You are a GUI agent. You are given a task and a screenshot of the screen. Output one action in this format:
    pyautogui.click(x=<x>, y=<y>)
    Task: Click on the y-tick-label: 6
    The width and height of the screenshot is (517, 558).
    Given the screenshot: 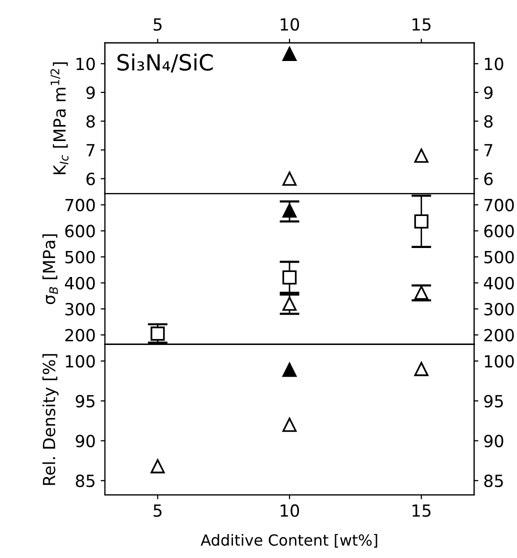 What is the action you would take?
    pyautogui.click(x=90, y=179)
    